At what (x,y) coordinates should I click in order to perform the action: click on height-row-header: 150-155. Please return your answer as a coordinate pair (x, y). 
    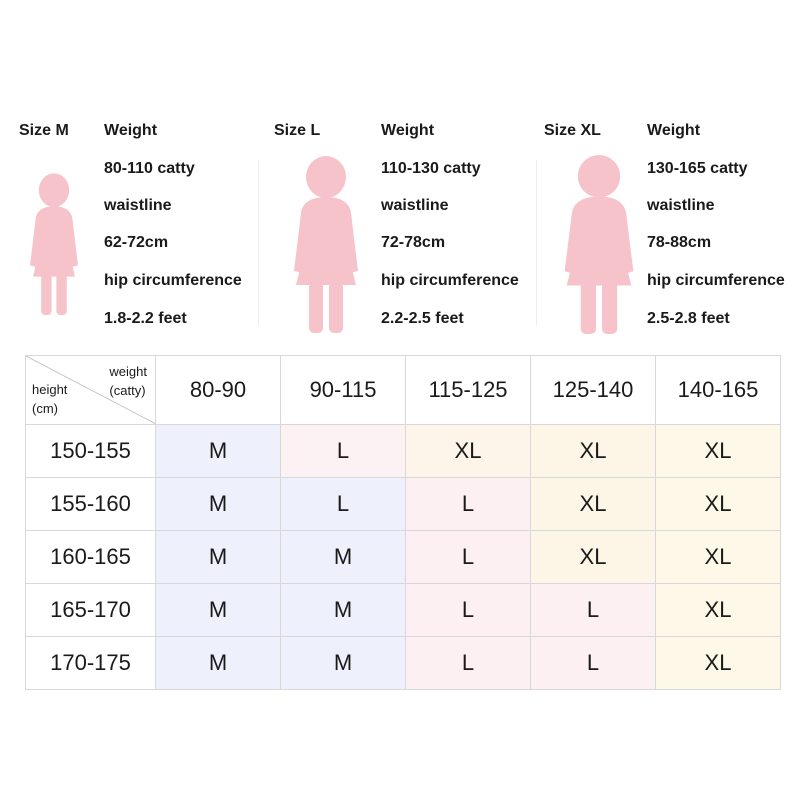
    Looking at the image, I should click on (90, 451).